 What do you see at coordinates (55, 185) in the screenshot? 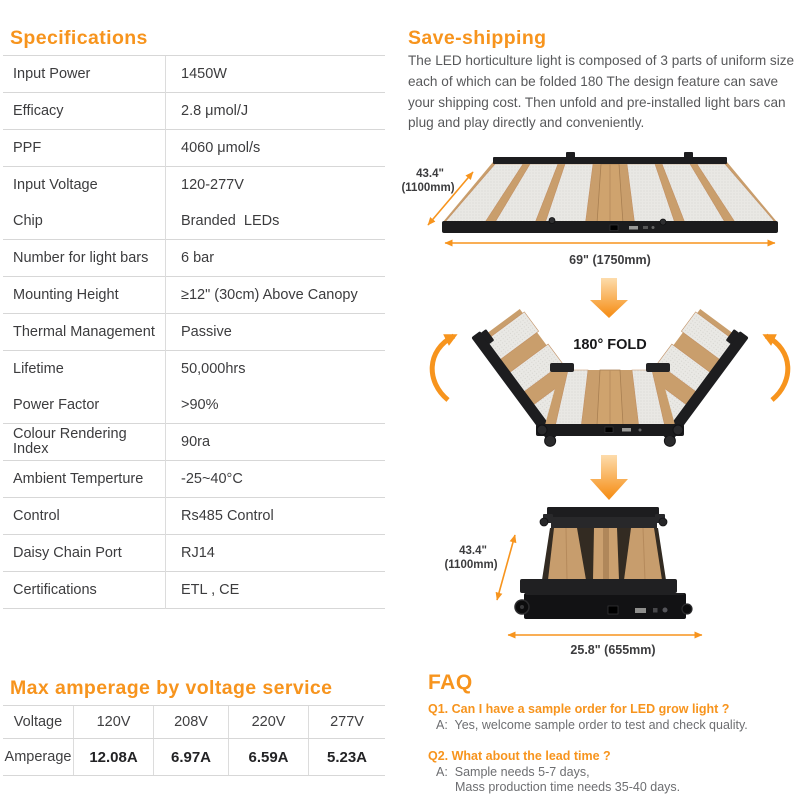
I see `spec-label: Input Voltage` at bounding box center [55, 185].